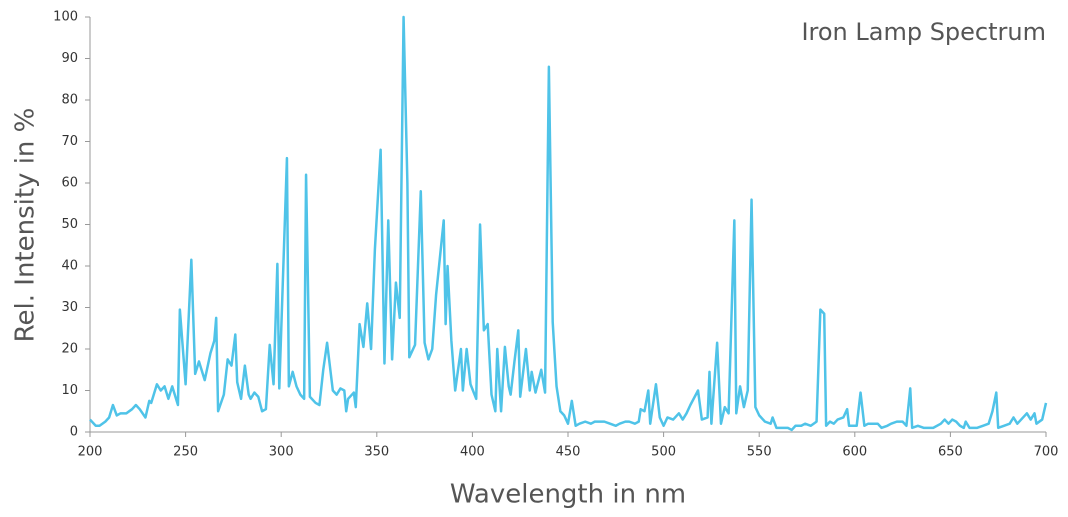 Image resolution: width=1068 pixels, height=517 pixels. I want to click on y-tick-label: 50, so click(69, 224).